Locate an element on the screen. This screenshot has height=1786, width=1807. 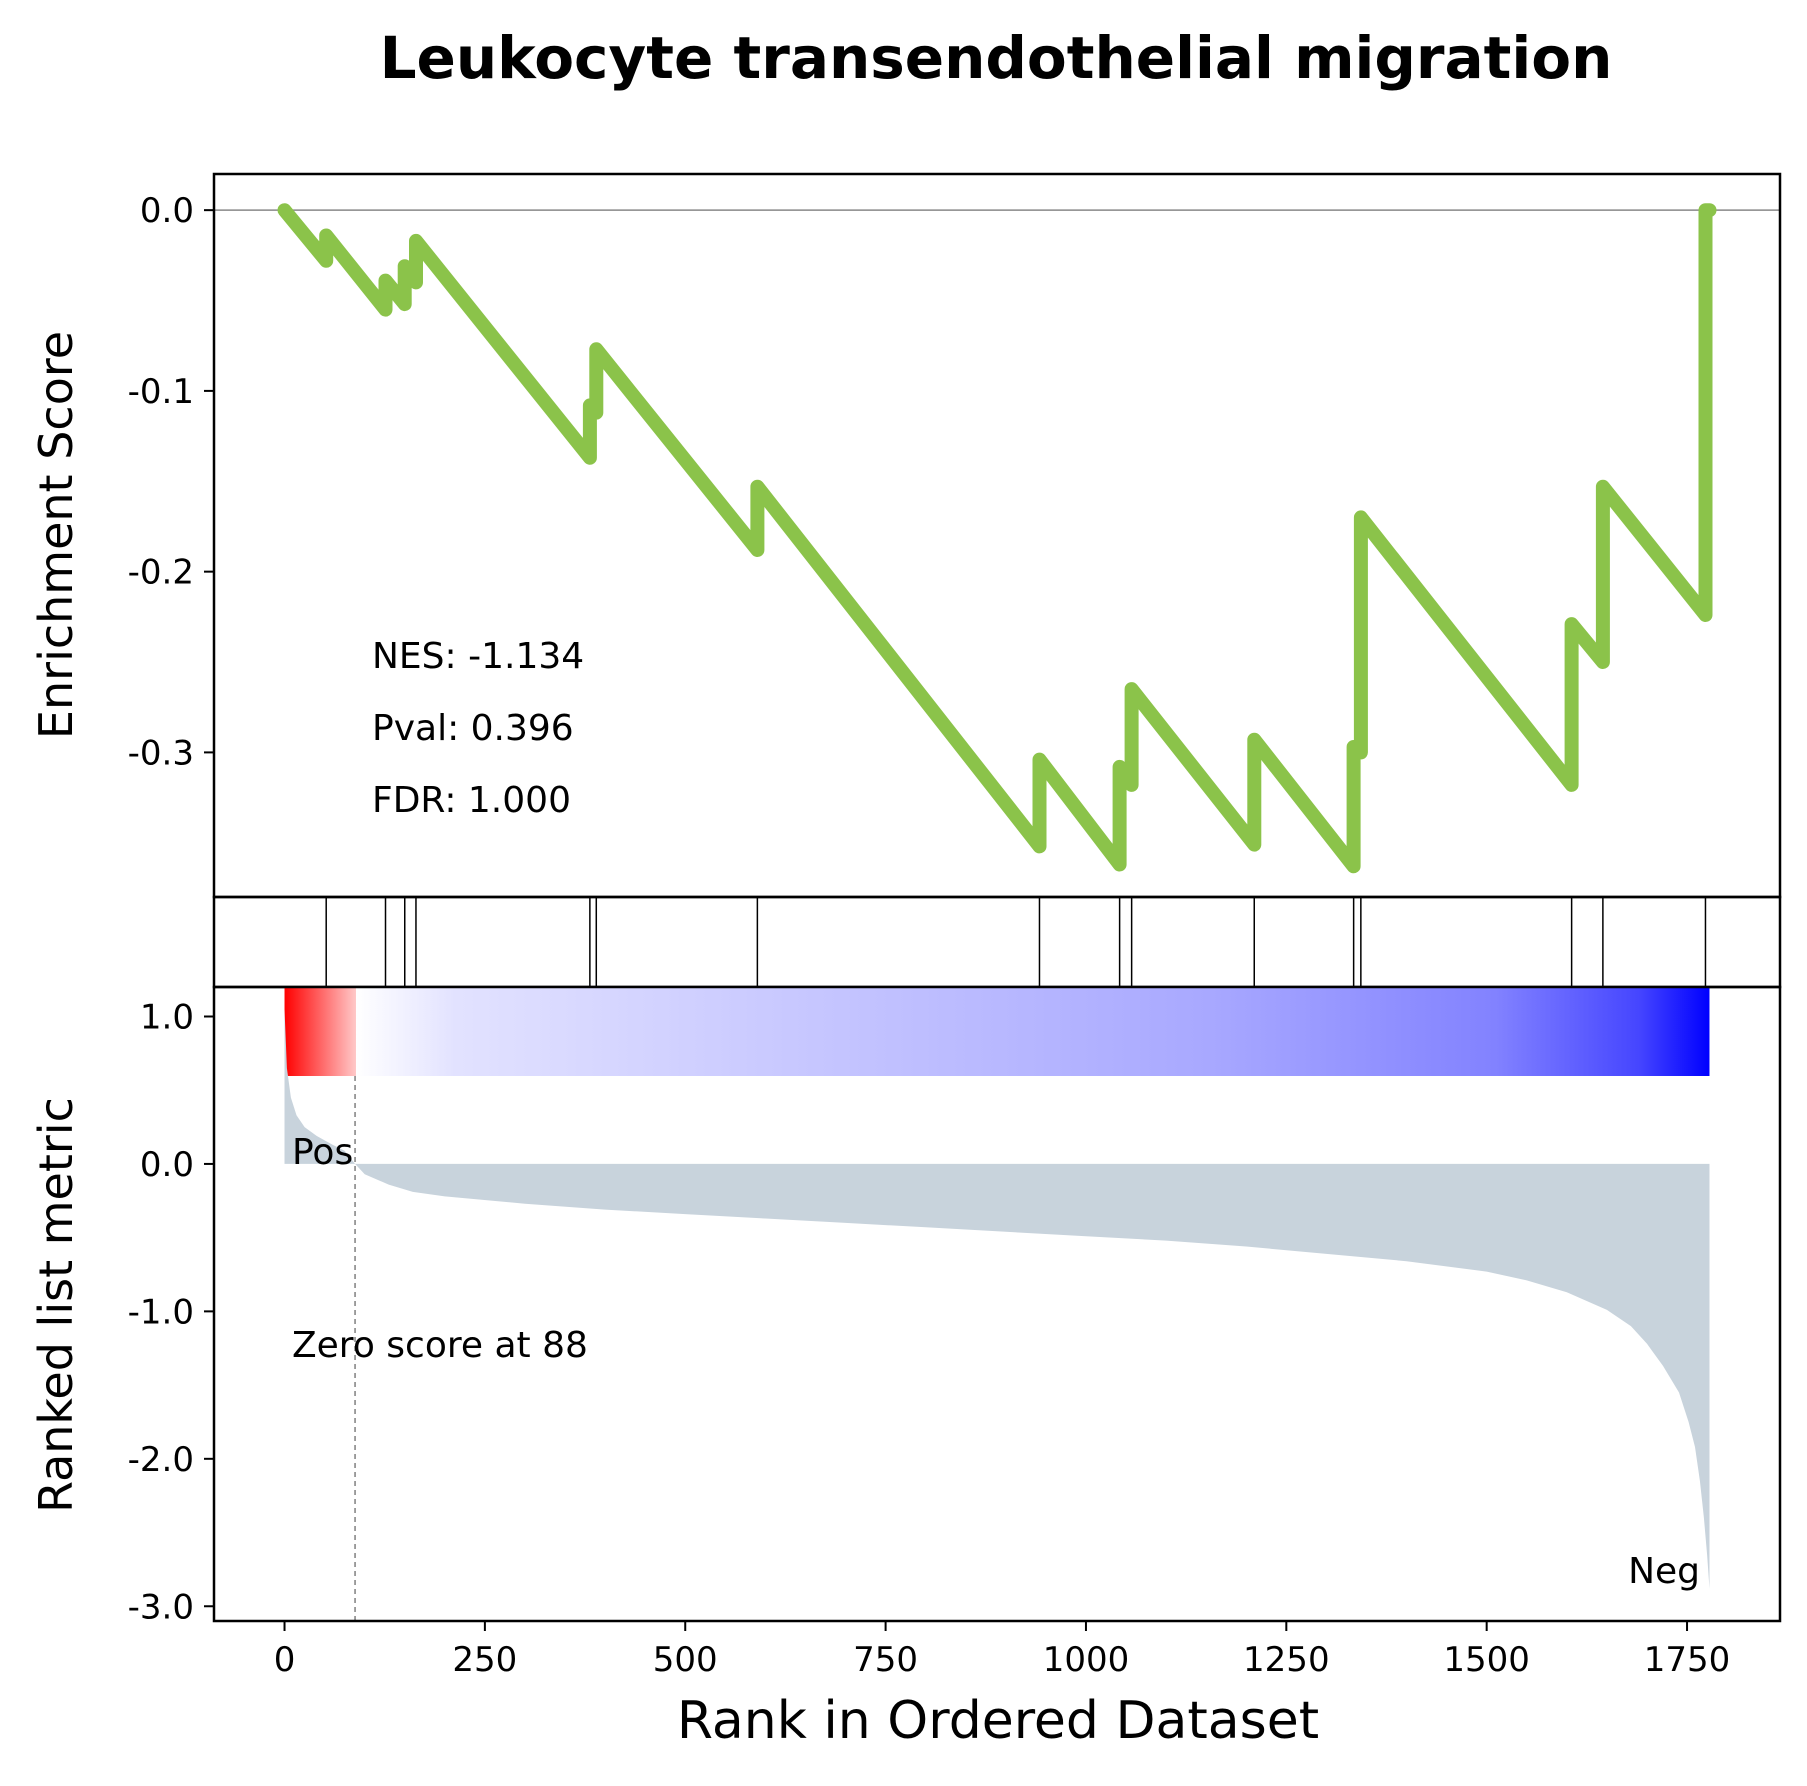
x-tick-label: 1000 is located at coordinates (1086, 1660).